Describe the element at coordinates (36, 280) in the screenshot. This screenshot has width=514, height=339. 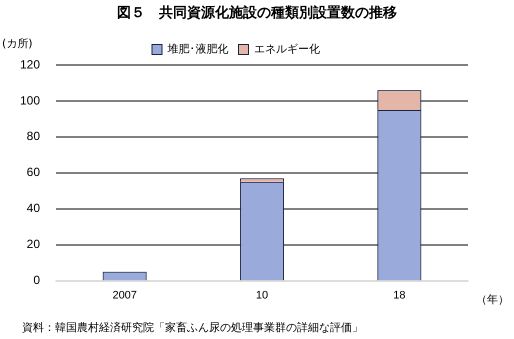
I see `y-tick-label: 0` at that location.